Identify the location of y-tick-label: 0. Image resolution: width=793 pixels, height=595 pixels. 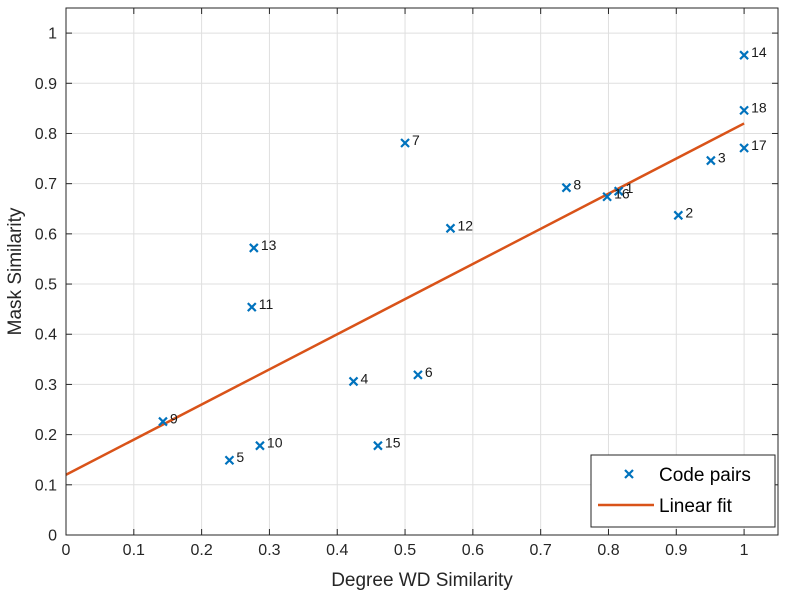
(52, 536).